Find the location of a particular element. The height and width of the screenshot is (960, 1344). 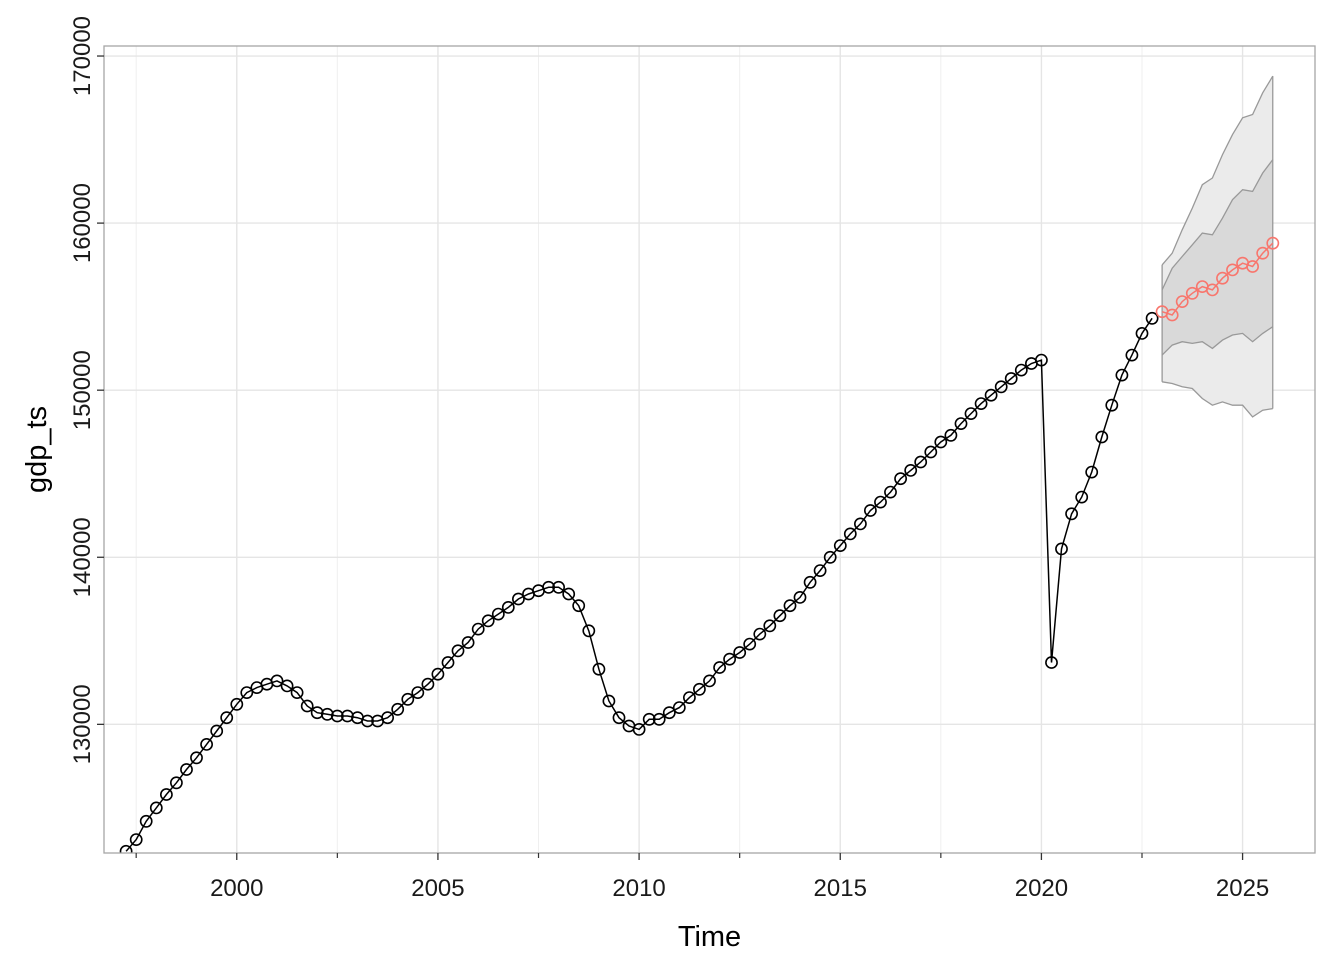

x-axis: 2000 2005 2010 2015 2020 2025 is located at coordinates (702, 877).